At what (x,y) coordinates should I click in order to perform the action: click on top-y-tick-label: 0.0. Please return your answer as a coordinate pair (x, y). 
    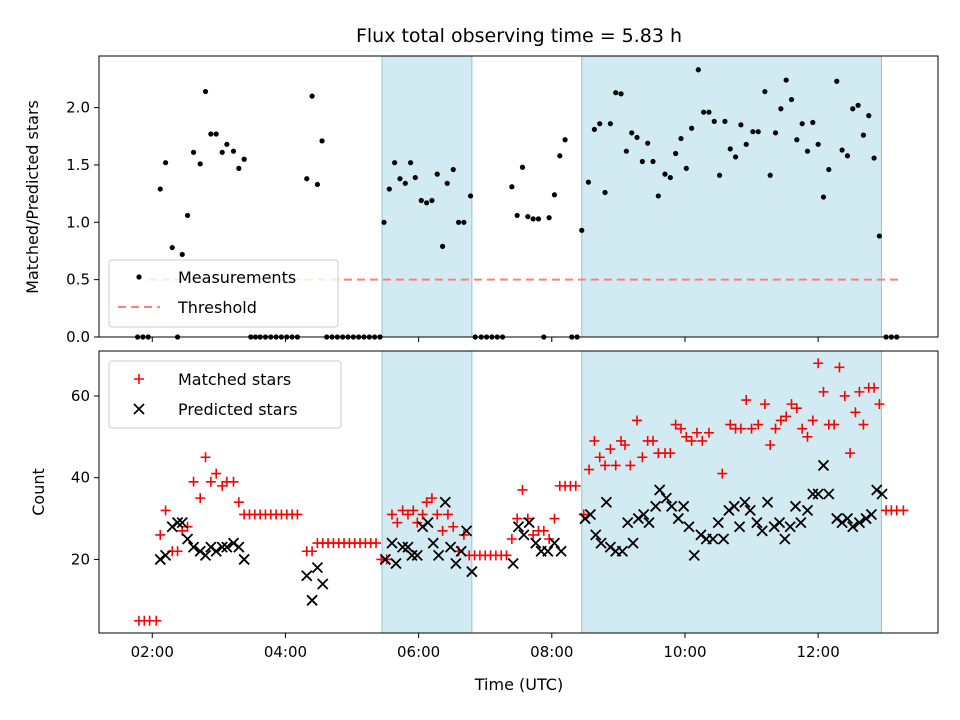
    Looking at the image, I should click on (78, 337).